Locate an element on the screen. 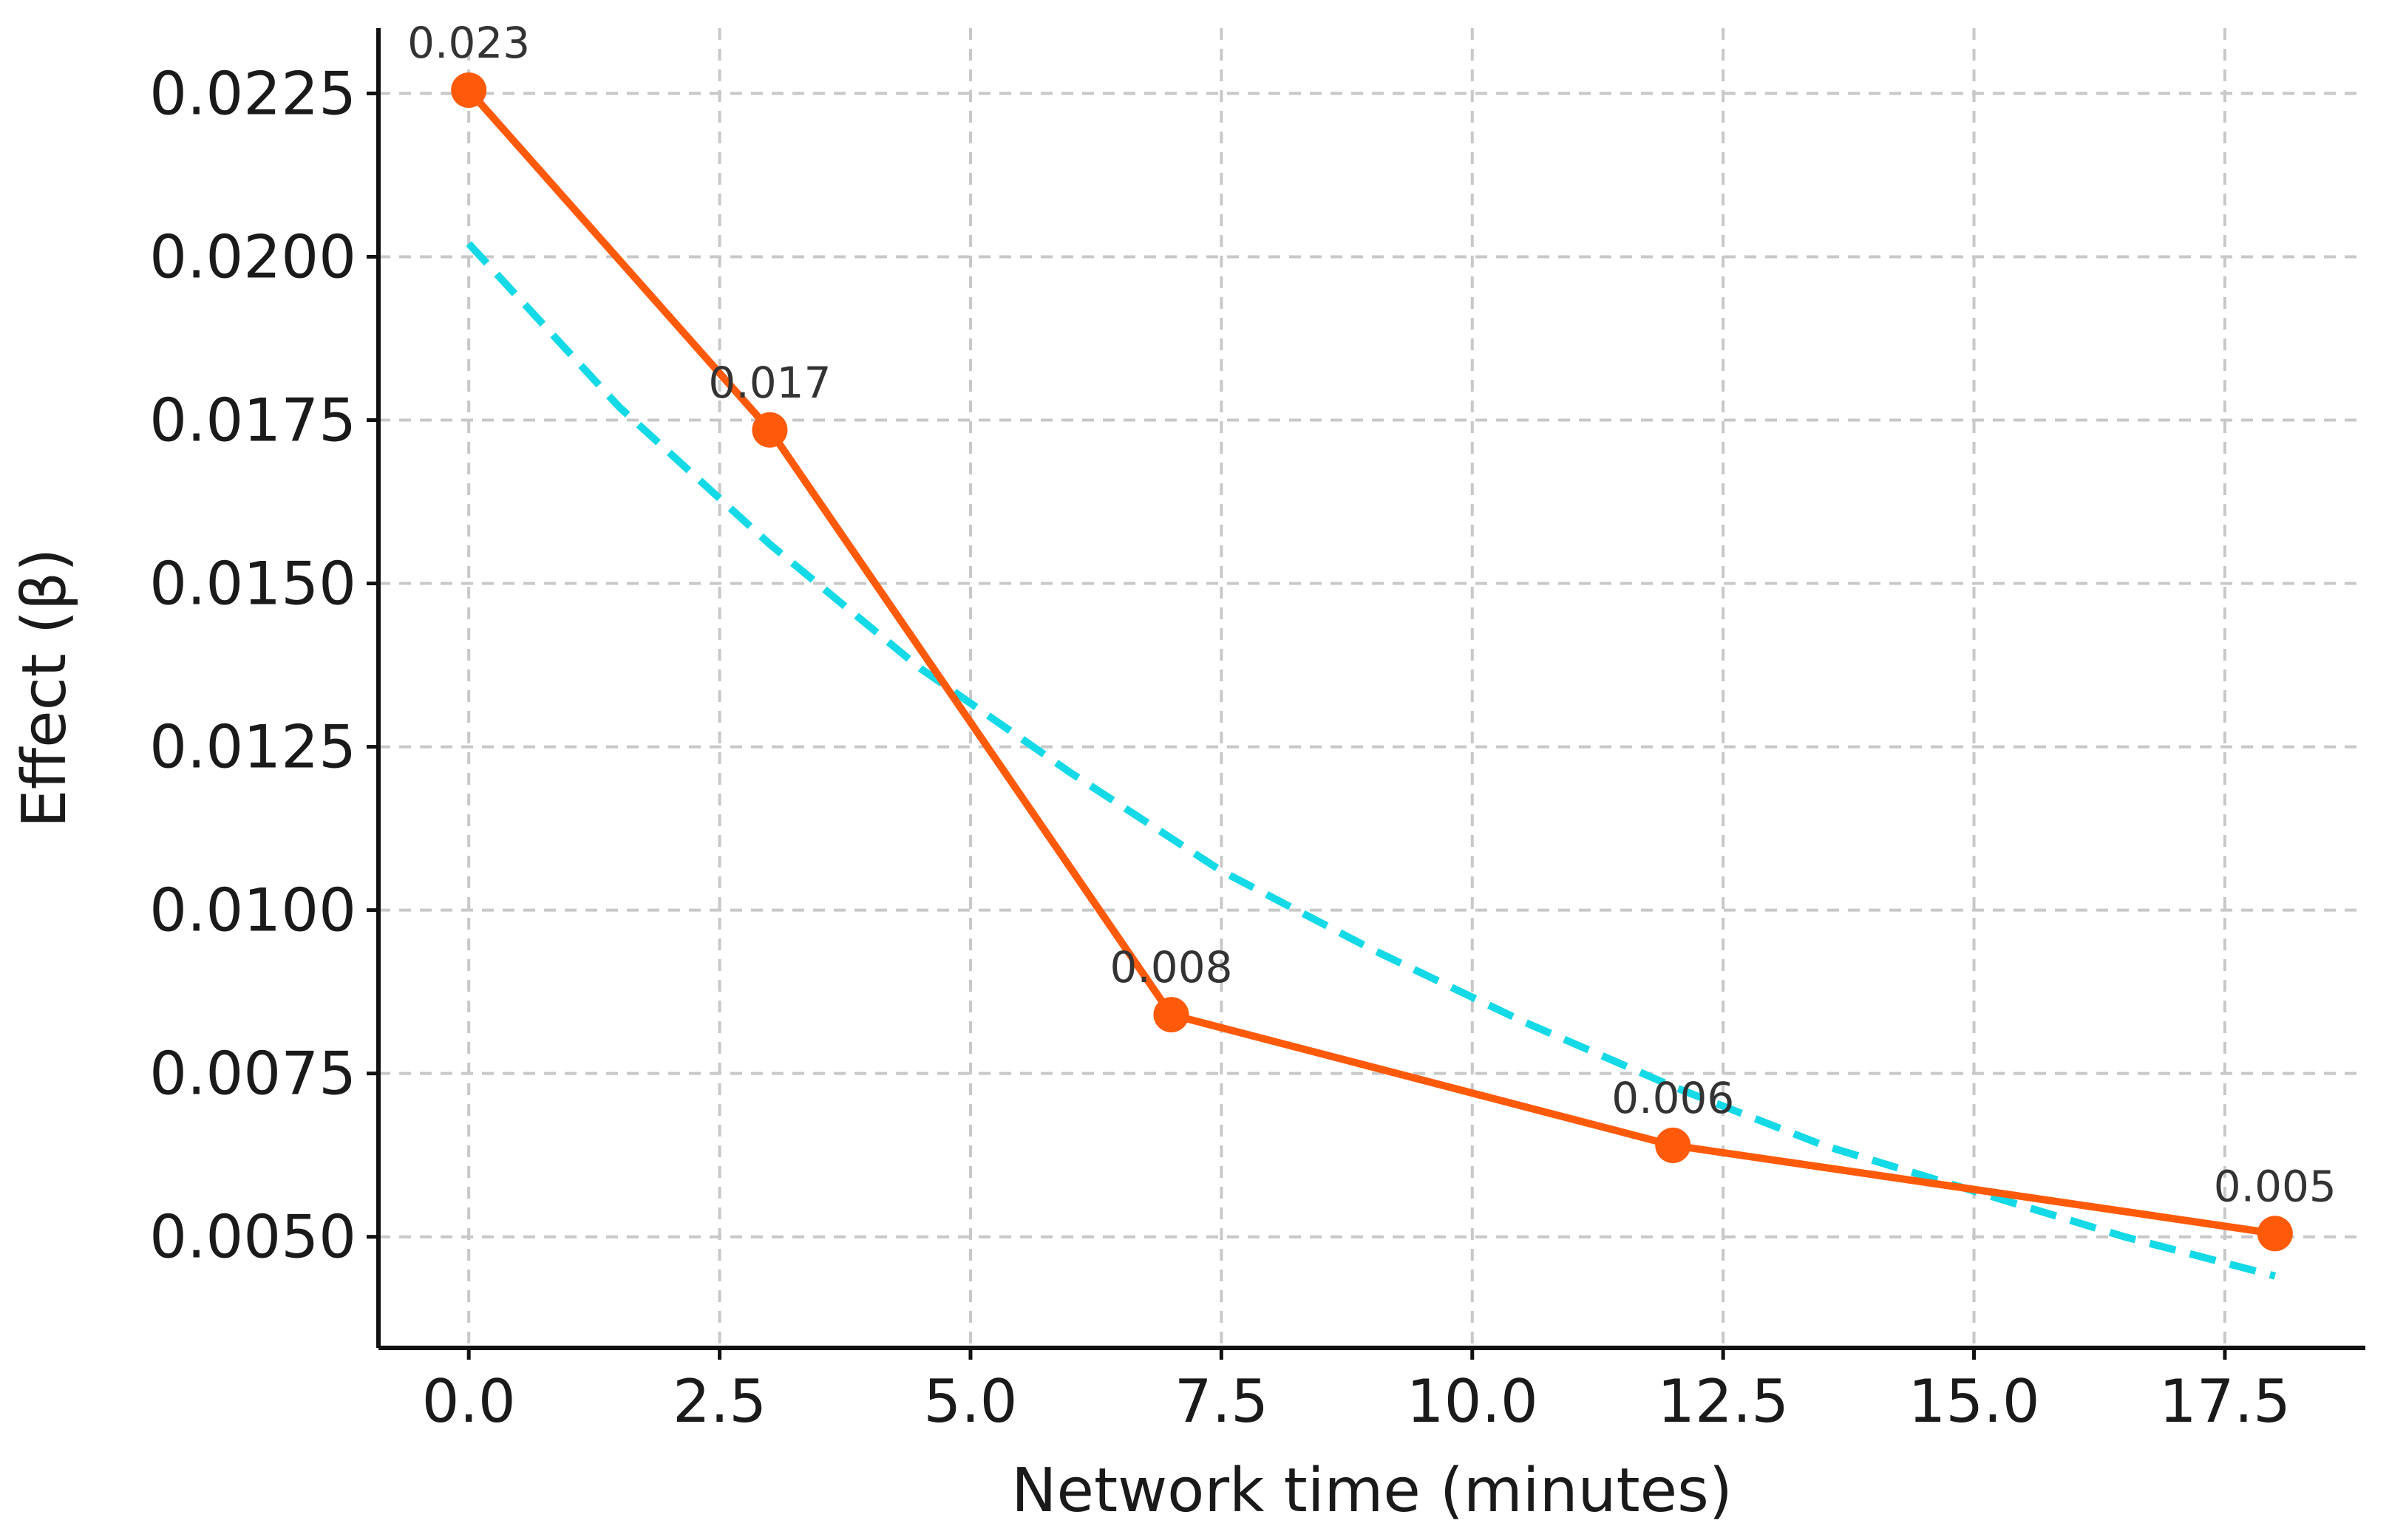 Image resolution: width=2389 pixels, height=1540 pixels. y-tick-label: 0.0175 is located at coordinates (252, 420).